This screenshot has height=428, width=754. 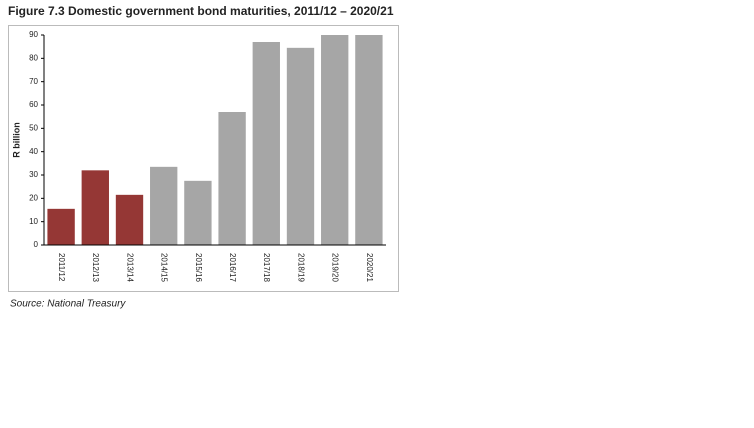 I want to click on y-tick-label: 90, so click(x=33, y=34).